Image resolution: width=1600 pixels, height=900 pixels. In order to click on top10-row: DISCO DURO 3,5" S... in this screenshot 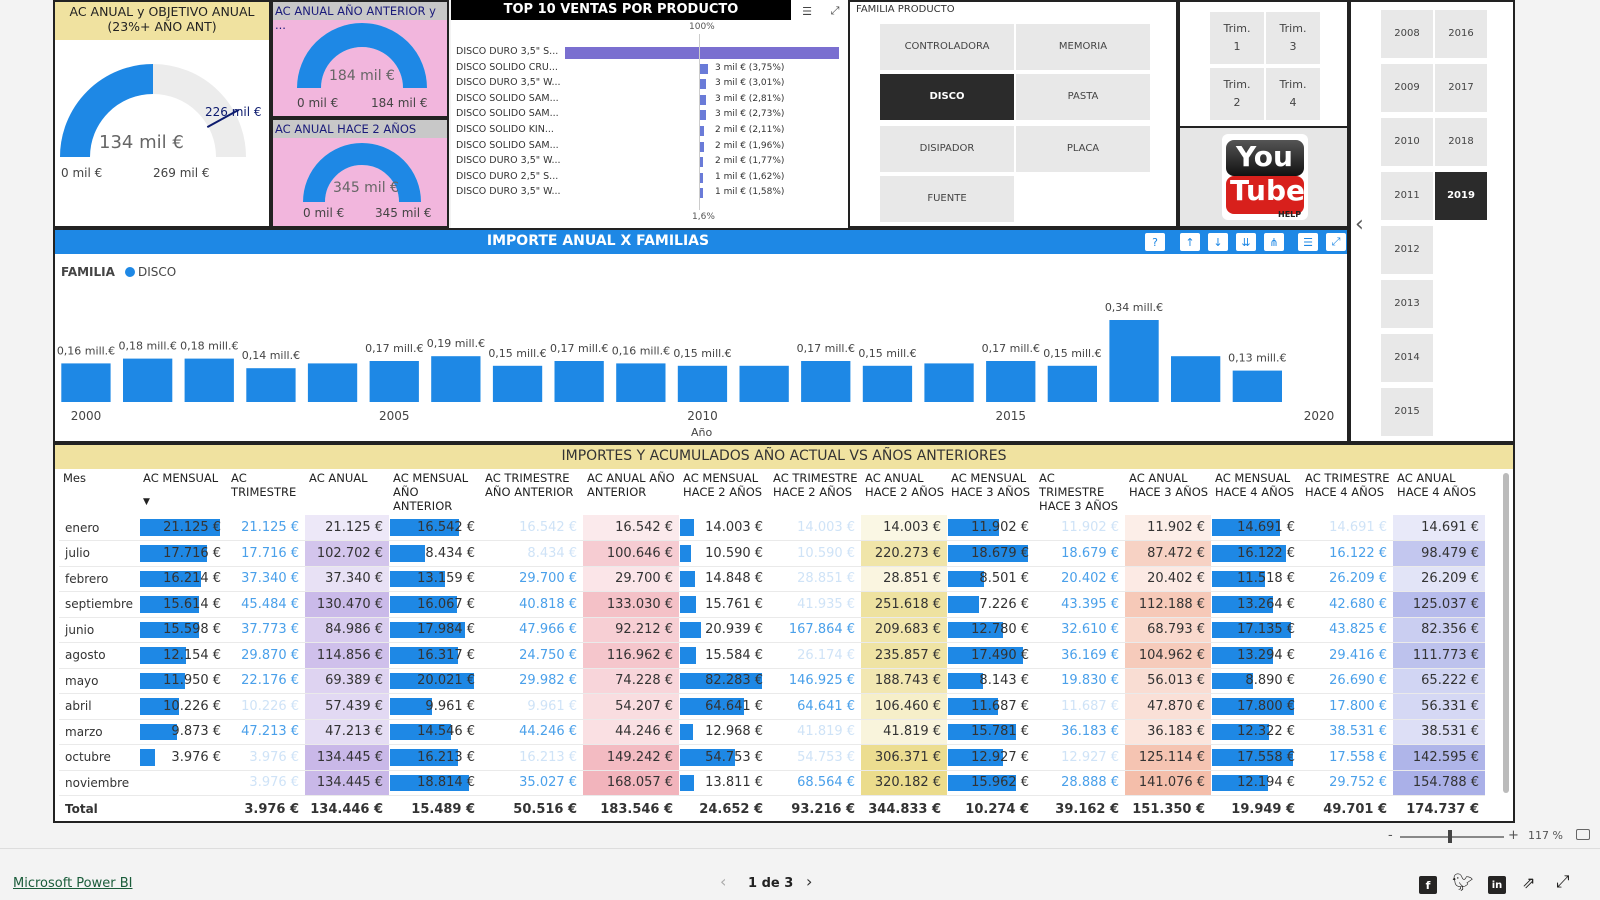, I will do `click(649, 53)`.